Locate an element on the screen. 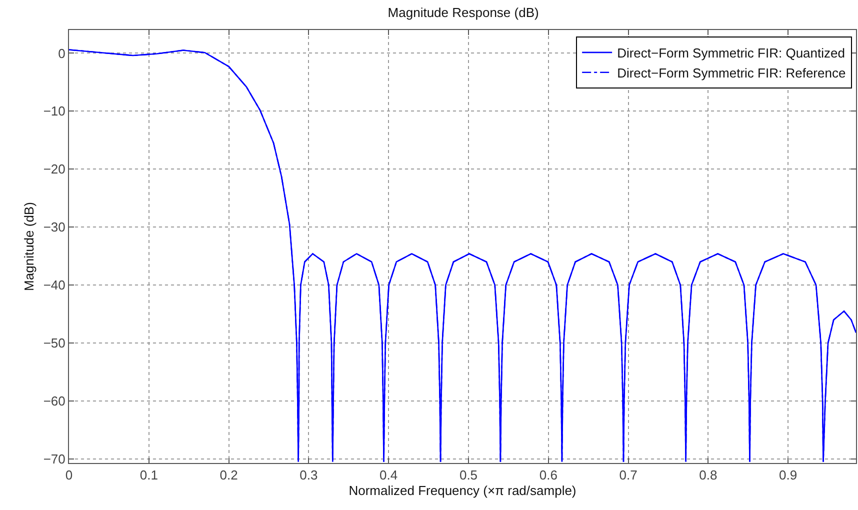 The height and width of the screenshot is (510, 858). y-tick-label: −40 is located at coordinates (54, 285).